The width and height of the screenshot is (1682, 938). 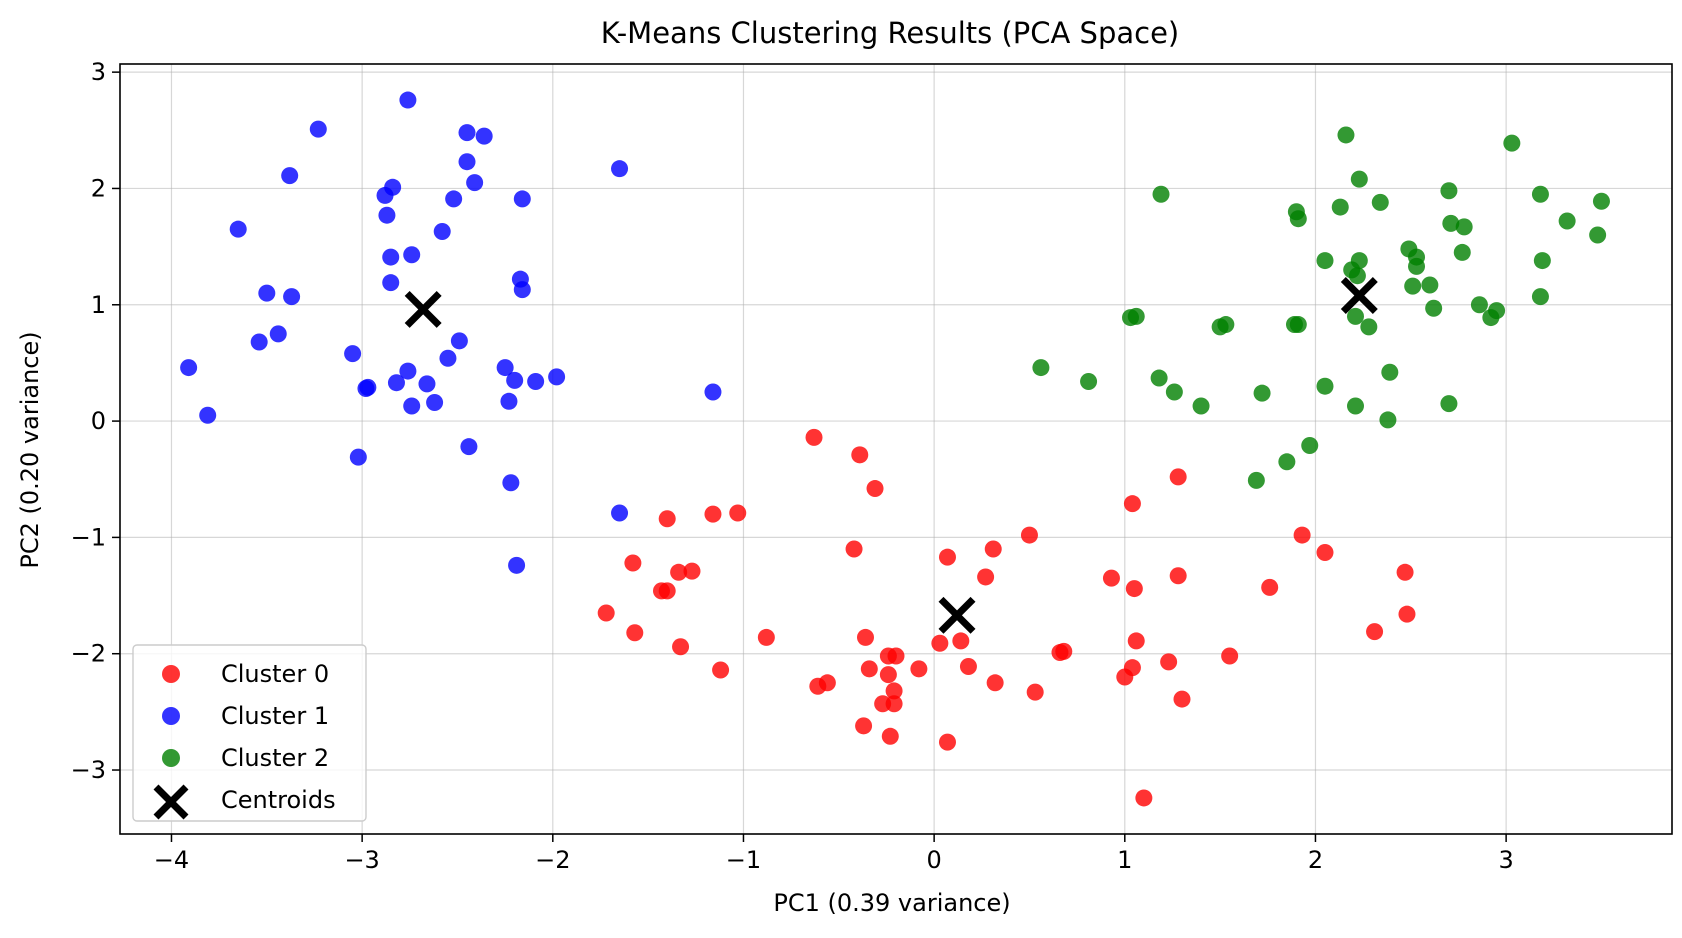 I want to click on legend-entry-centroids: Centroids, so click(x=244, y=802).